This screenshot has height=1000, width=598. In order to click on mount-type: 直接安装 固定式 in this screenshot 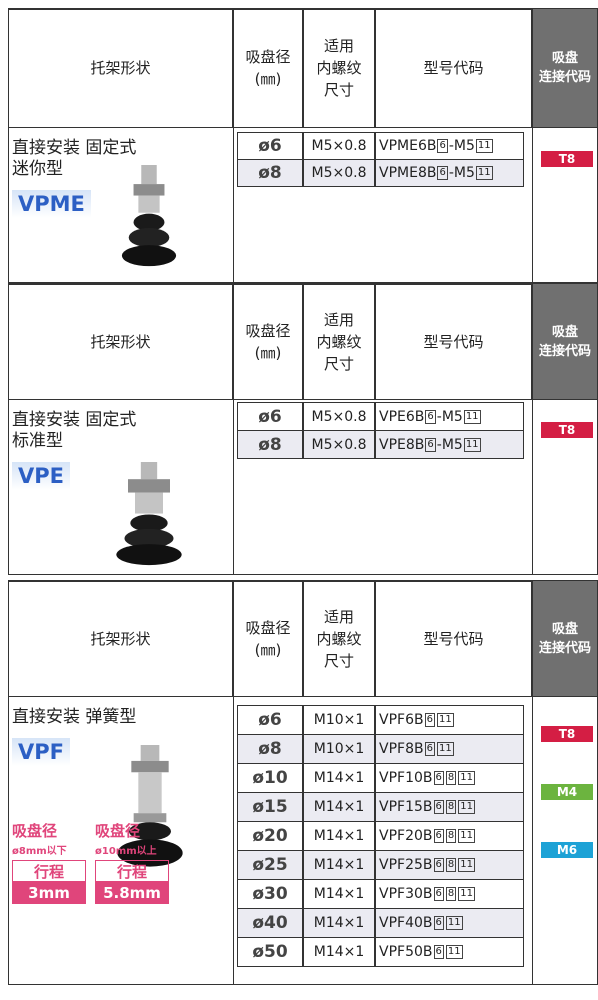, I will do `click(74, 148)`.